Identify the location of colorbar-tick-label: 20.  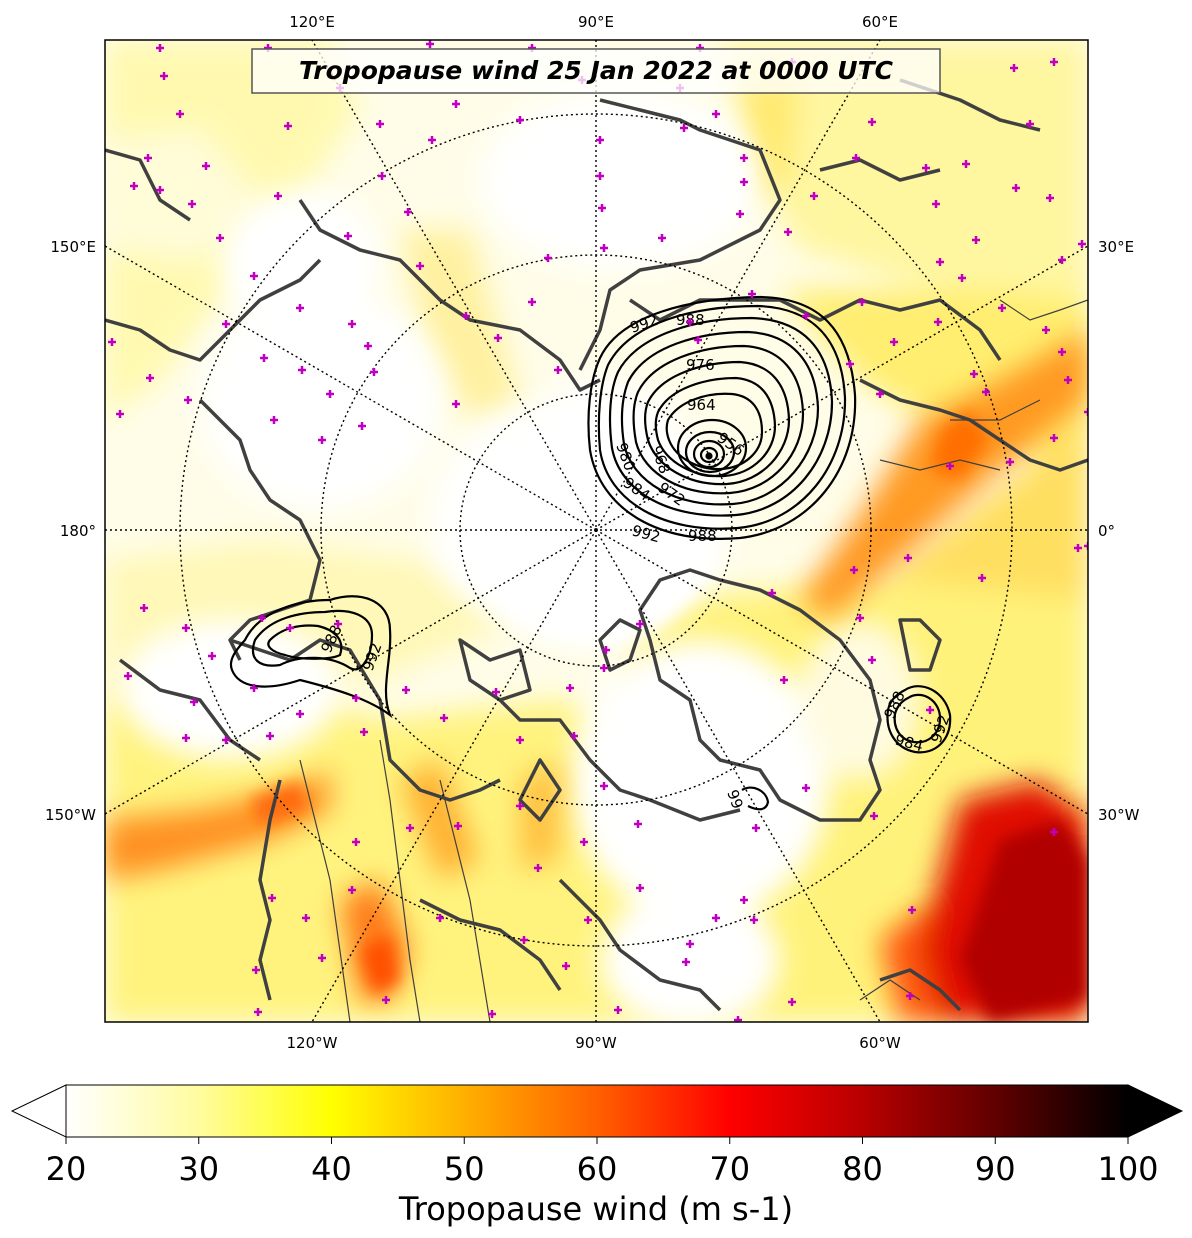
(66, 1169).